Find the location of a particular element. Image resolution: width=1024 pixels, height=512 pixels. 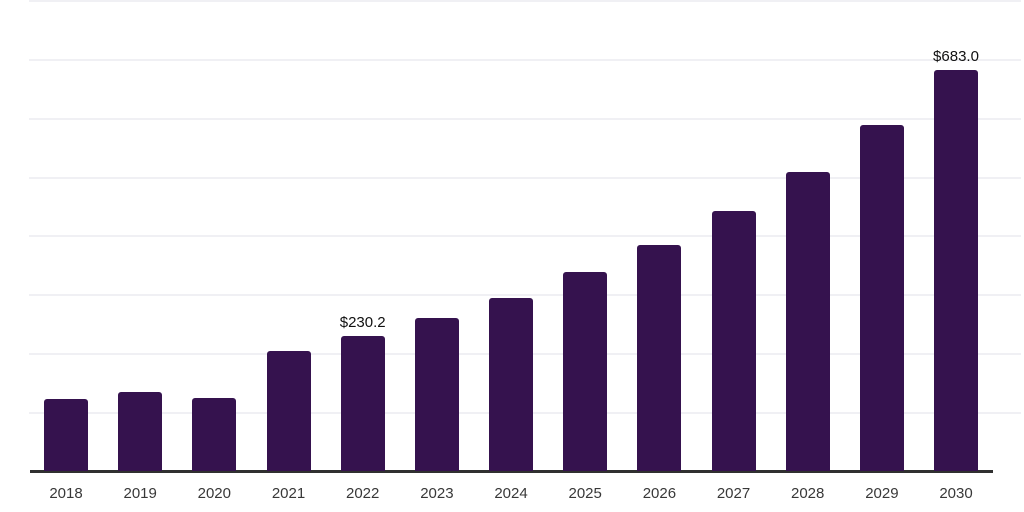

x-tick-2024: 2024 is located at coordinates (511, 493).